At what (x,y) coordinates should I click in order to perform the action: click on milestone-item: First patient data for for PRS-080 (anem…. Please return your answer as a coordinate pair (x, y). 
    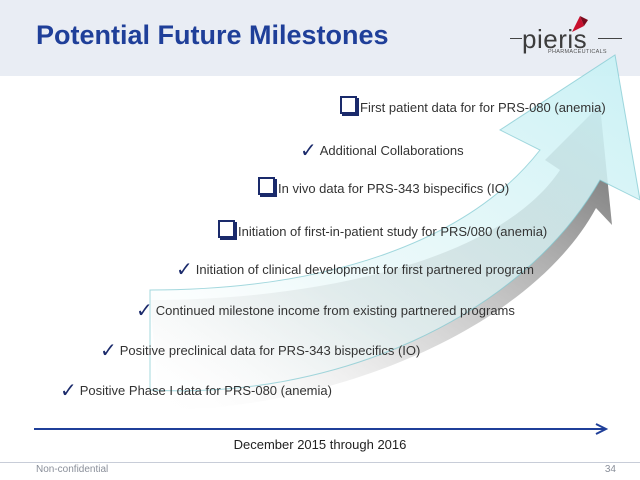
    Looking at the image, I should click on (473, 105).